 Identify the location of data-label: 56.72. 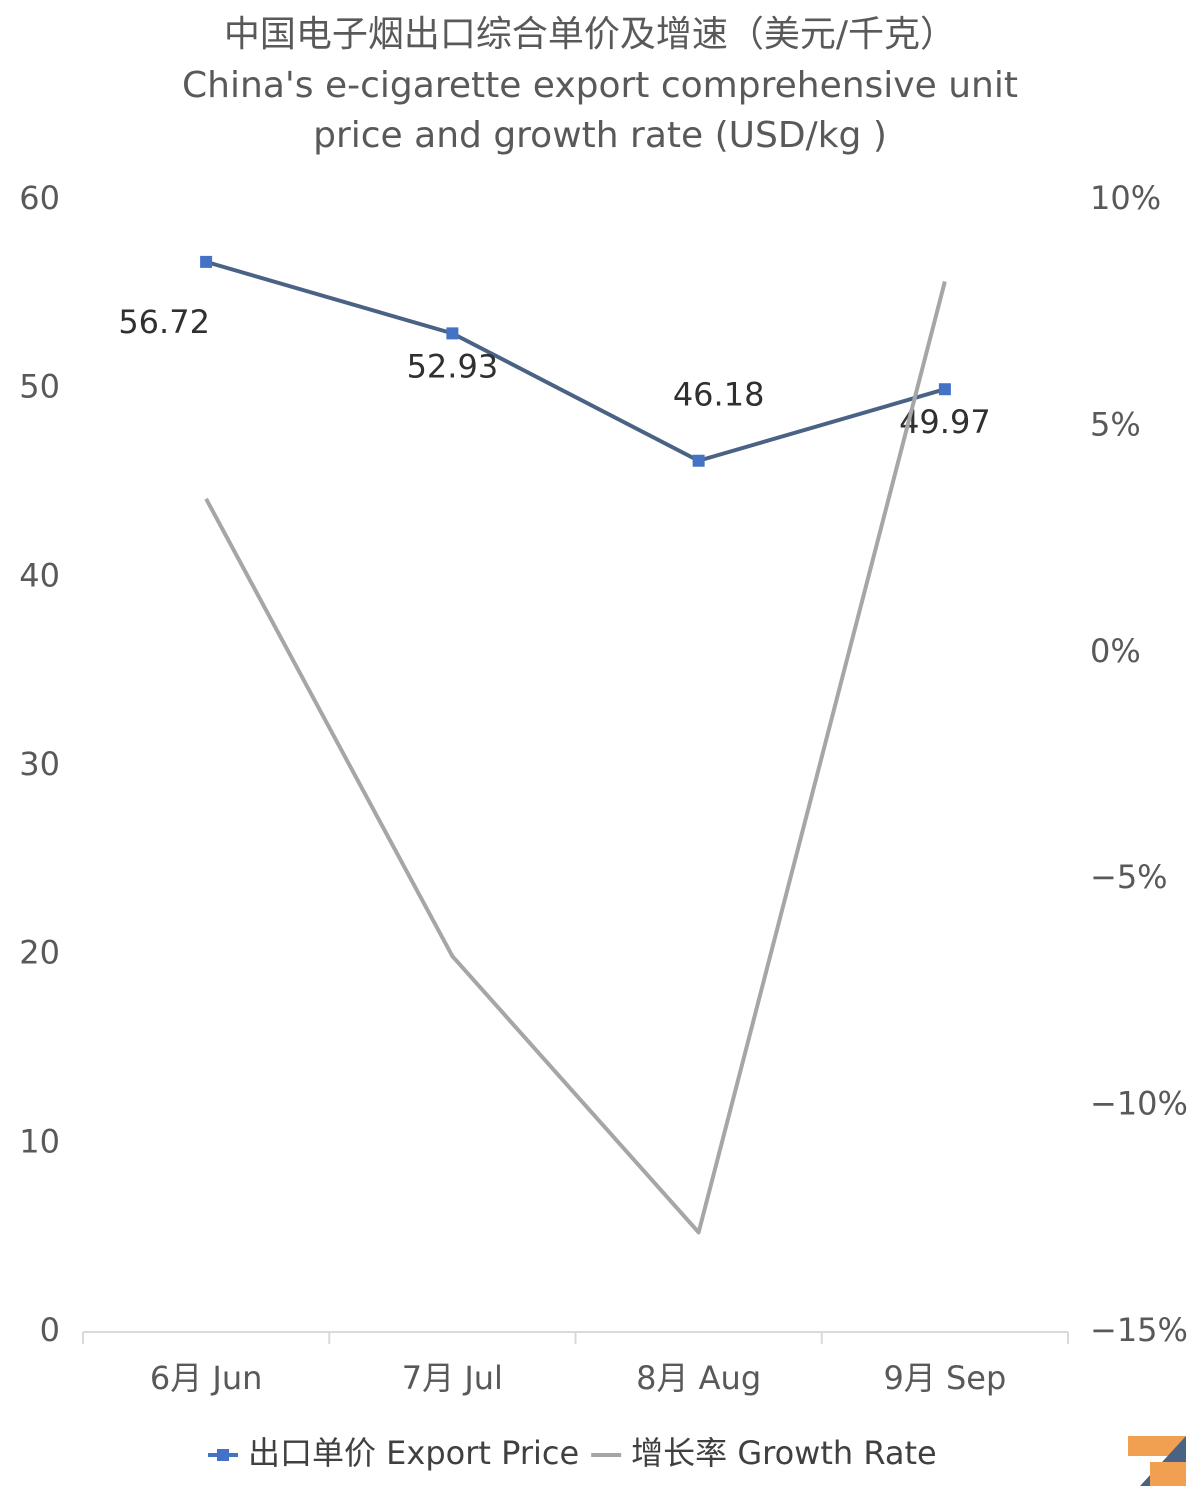
(164, 322).